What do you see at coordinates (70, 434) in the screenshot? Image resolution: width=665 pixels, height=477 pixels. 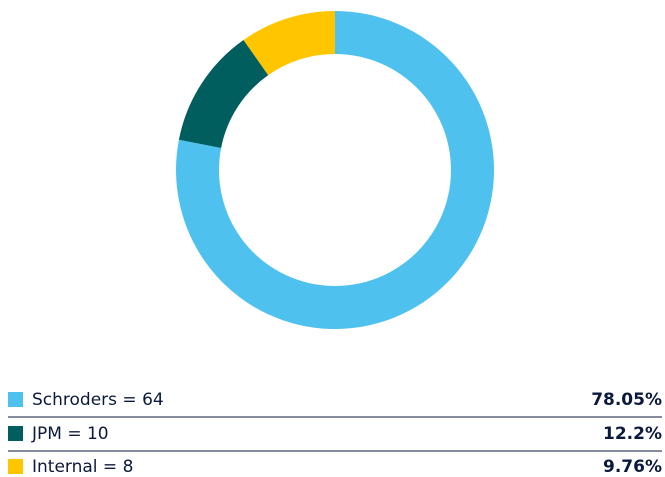 I see `legend-label: JPM = 10` at bounding box center [70, 434].